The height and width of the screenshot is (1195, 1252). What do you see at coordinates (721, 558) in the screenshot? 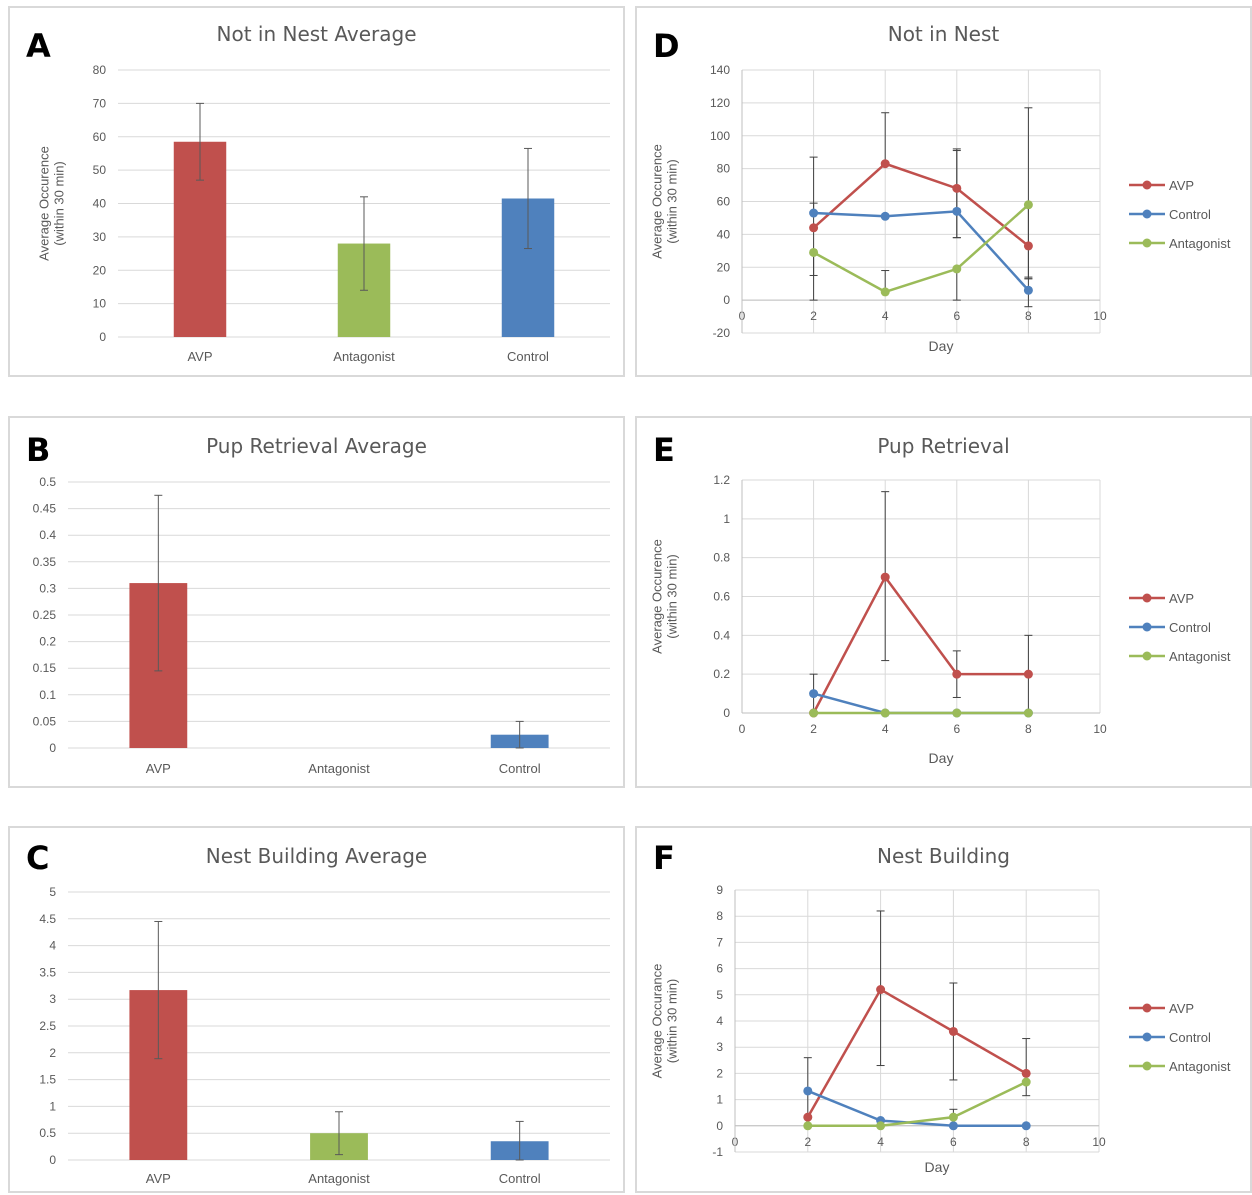
I see `ytick-label-e-4: 0.8` at bounding box center [721, 558].